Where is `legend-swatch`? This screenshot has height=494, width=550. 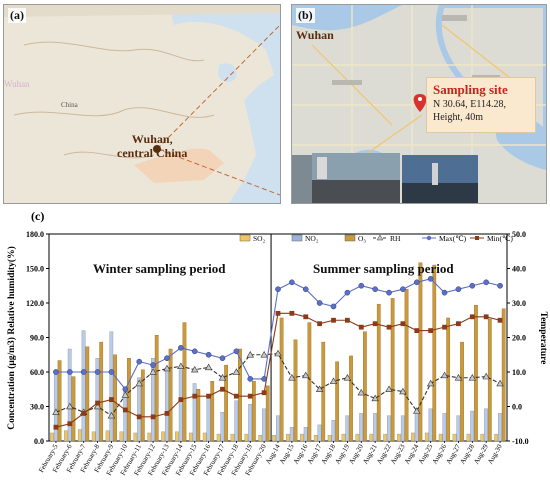
legend-swatch is located at coordinates (245, 238).